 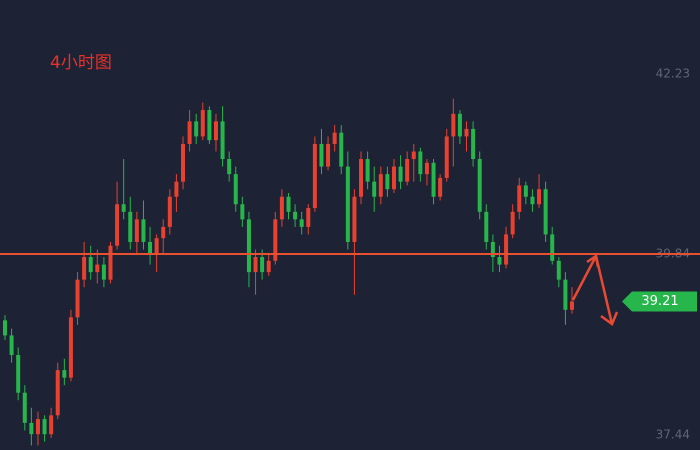 What do you see at coordinates (673, 73) in the screenshot?
I see `y-tick-label: 42.23` at bounding box center [673, 73].